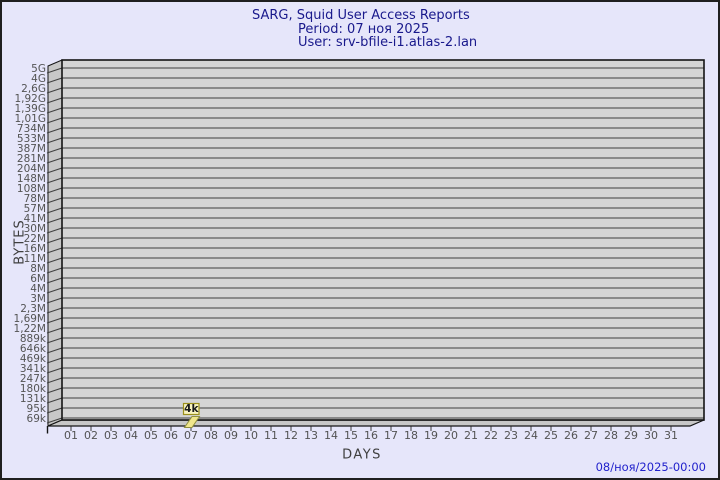 Image resolution: width=720 pixels, height=480 pixels. I want to click on x-tick-label: 23, so click(511, 435).